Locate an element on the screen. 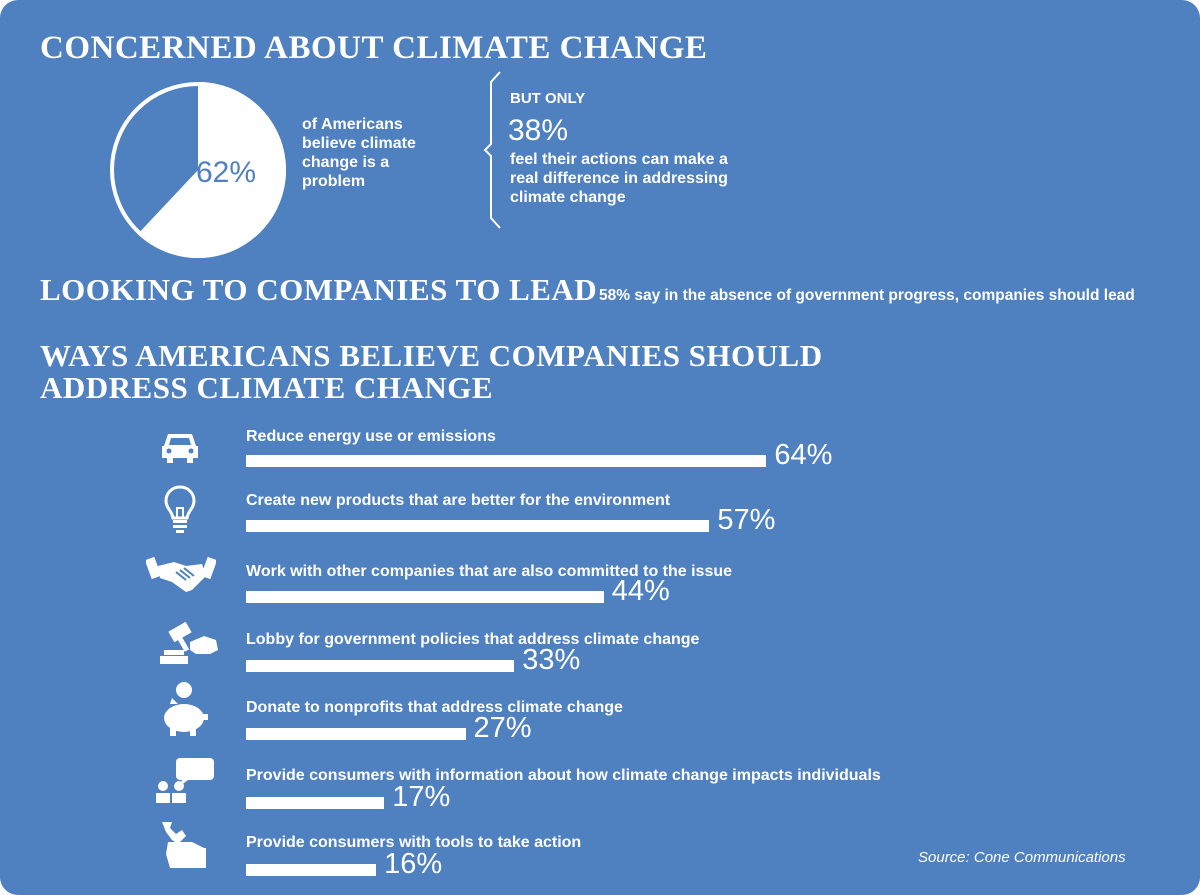 This screenshot has width=1200, height=895. bar-value-label: 17% is located at coordinates (421, 797).